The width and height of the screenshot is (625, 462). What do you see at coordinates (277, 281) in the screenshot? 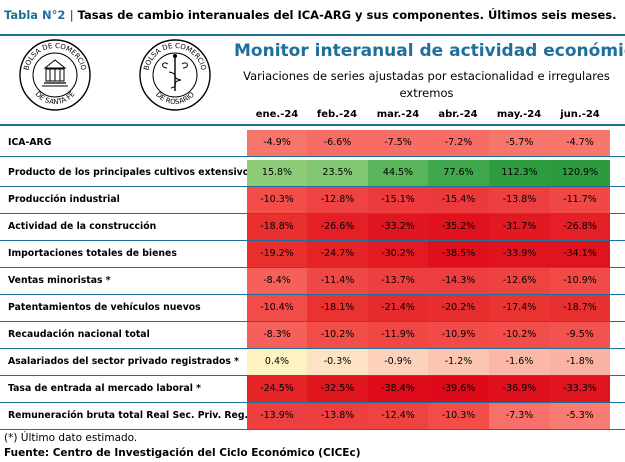
I see `value-cell: -8.4%` at bounding box center [277, 281].